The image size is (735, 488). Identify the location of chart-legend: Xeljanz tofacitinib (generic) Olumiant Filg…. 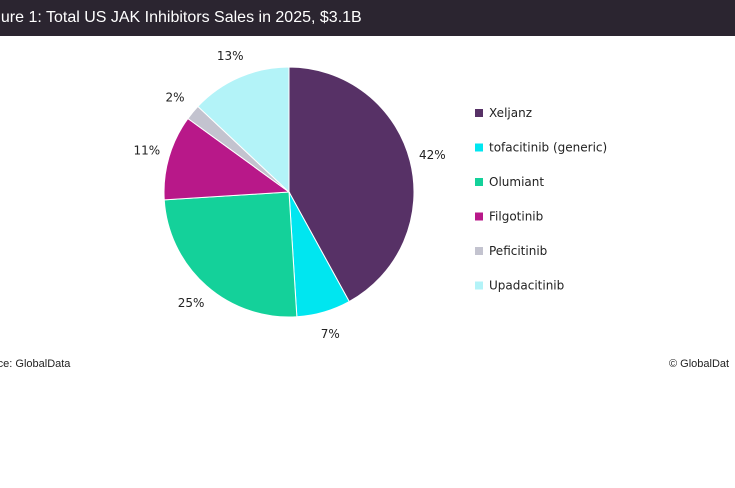
(541, 199).